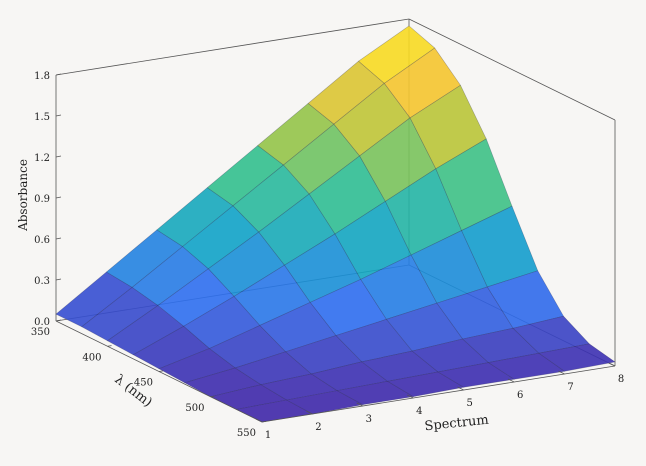  I want to click on x-tick-label: 4, so click(419, 411).